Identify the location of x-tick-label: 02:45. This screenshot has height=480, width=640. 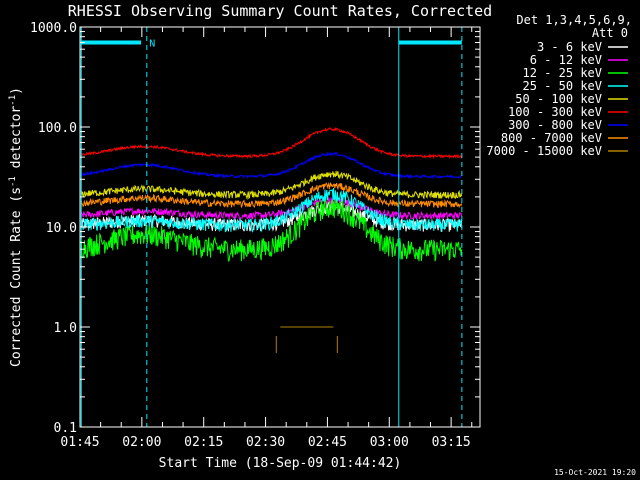
(327, 442).